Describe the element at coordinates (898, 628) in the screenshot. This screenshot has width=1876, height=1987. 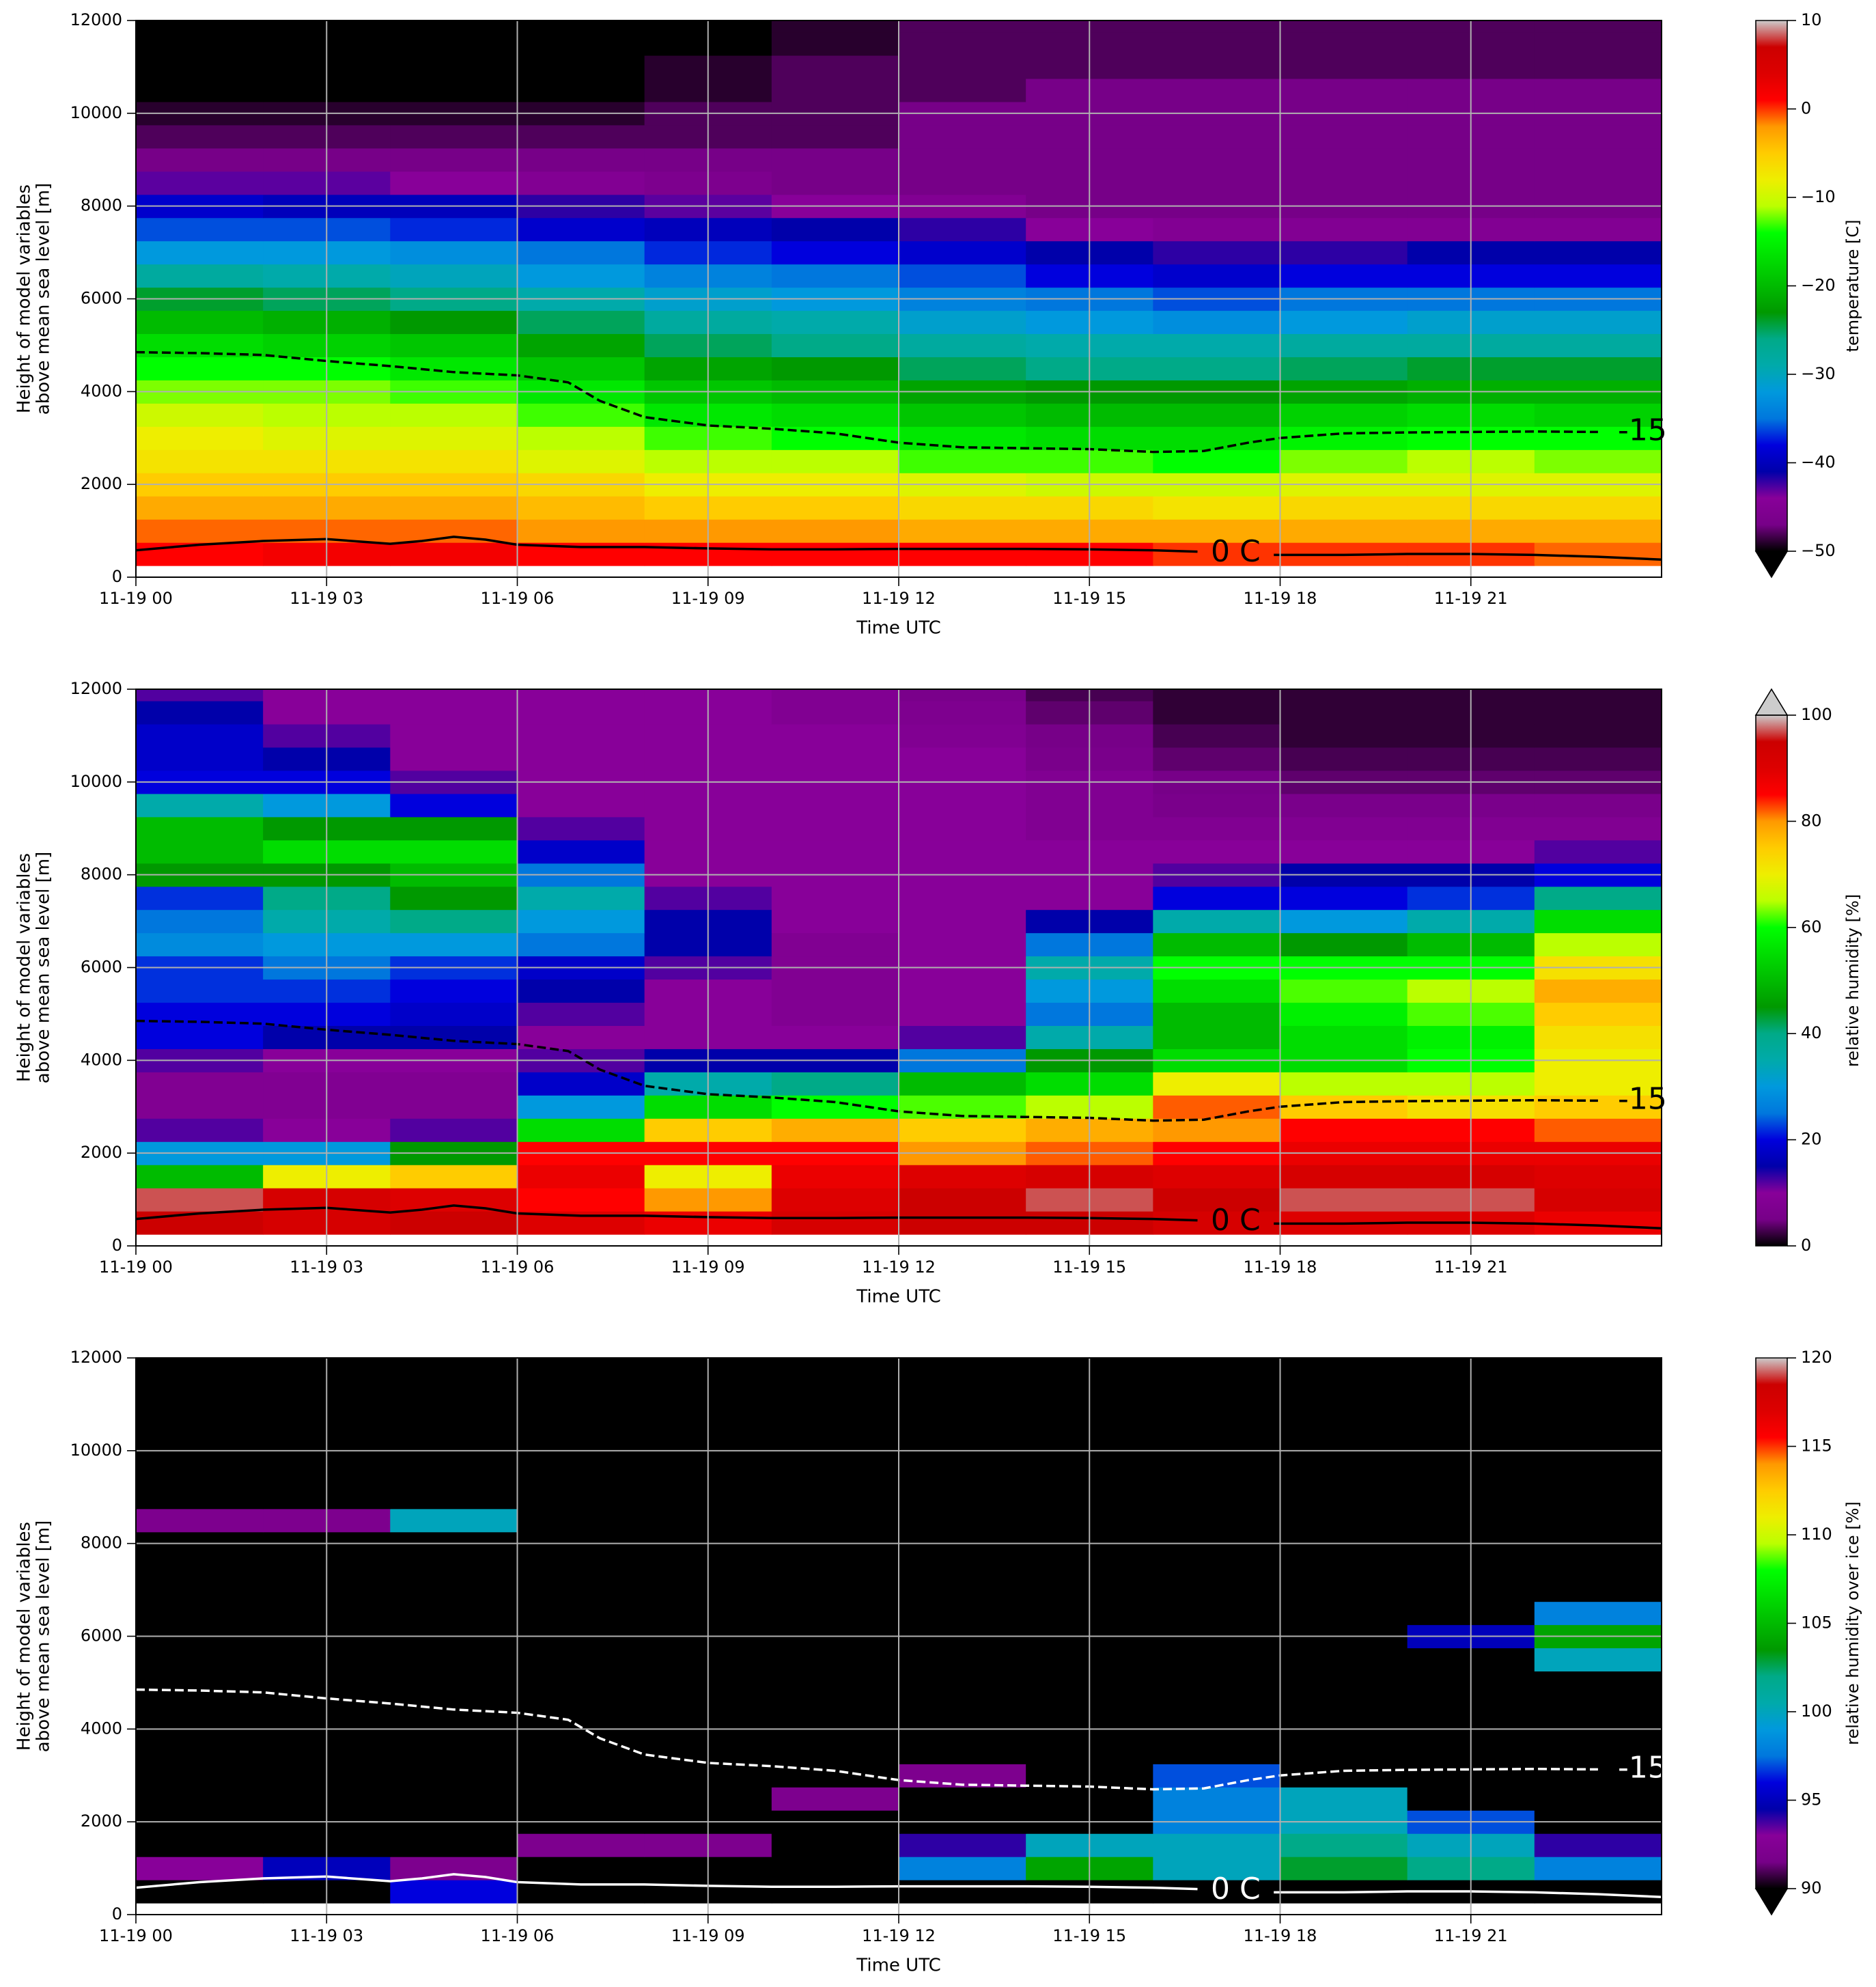
I see `x-axis-label: Time UTC` at that location.